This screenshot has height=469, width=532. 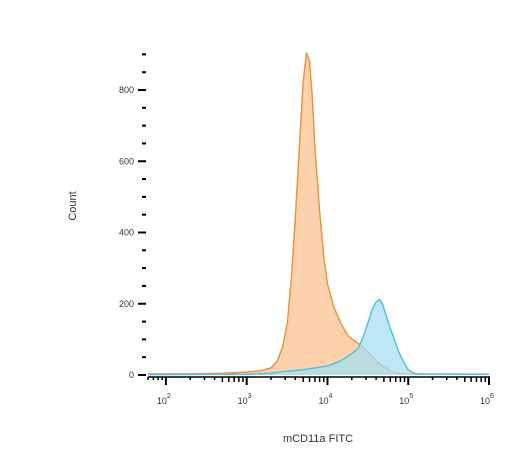 What do you see at coordinates (126, 161) in the screenshot?
I see `y-tick-label: 600` at bounding box center [126, 161].